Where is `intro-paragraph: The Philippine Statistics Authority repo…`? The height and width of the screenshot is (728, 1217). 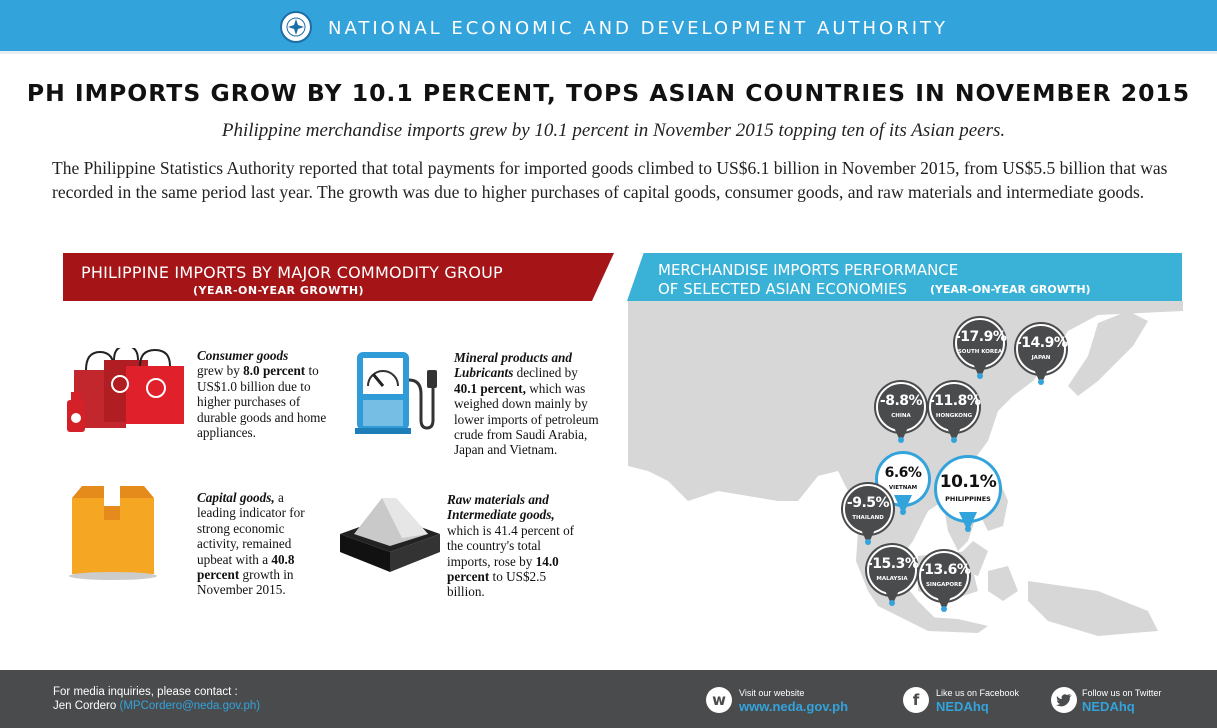
intro-paragraph: The Philippine Statistics Authority repo… is located at coordinates (610, 180).